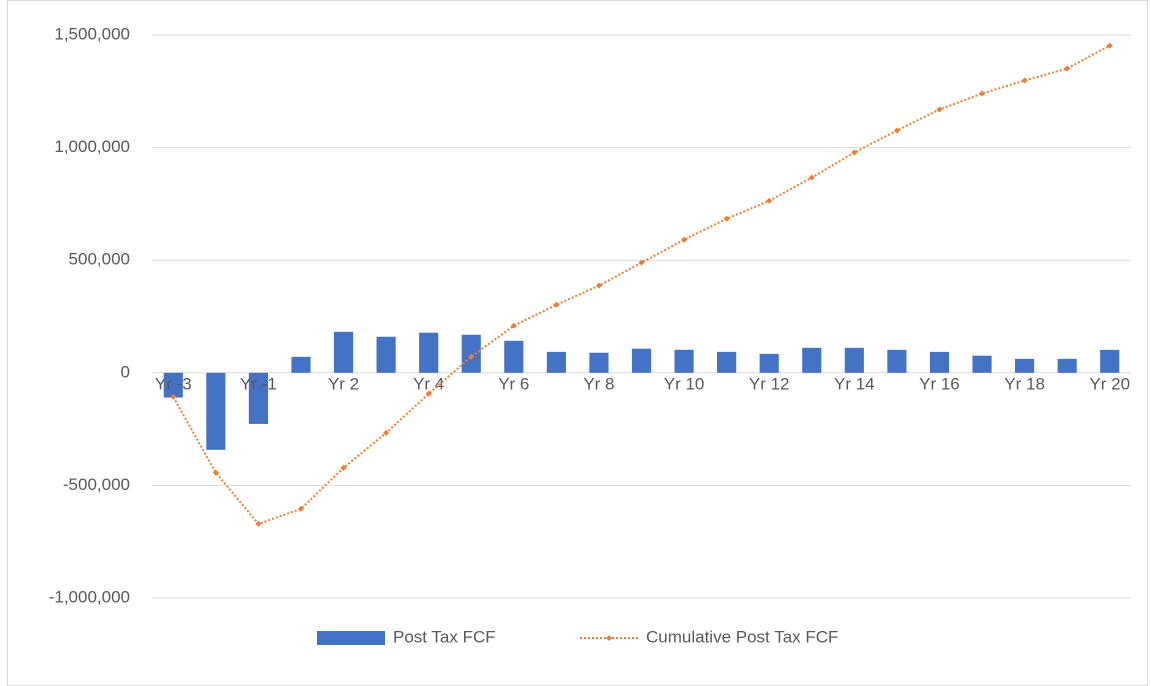 This screenshot has width=1151, height=686. Describe the element at coordinates (444, 636) in the screenshot. I see `legend-label: Post Tax FCF` at that location.